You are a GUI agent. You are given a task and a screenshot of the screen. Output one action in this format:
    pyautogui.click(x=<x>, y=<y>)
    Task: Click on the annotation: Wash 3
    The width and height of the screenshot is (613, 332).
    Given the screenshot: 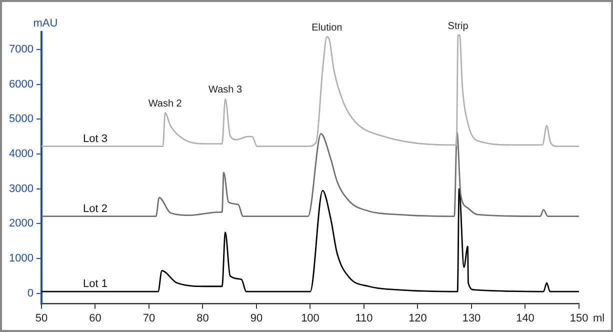 What is the action you would take?
    pyautogui.click(x=225, y=90)
    